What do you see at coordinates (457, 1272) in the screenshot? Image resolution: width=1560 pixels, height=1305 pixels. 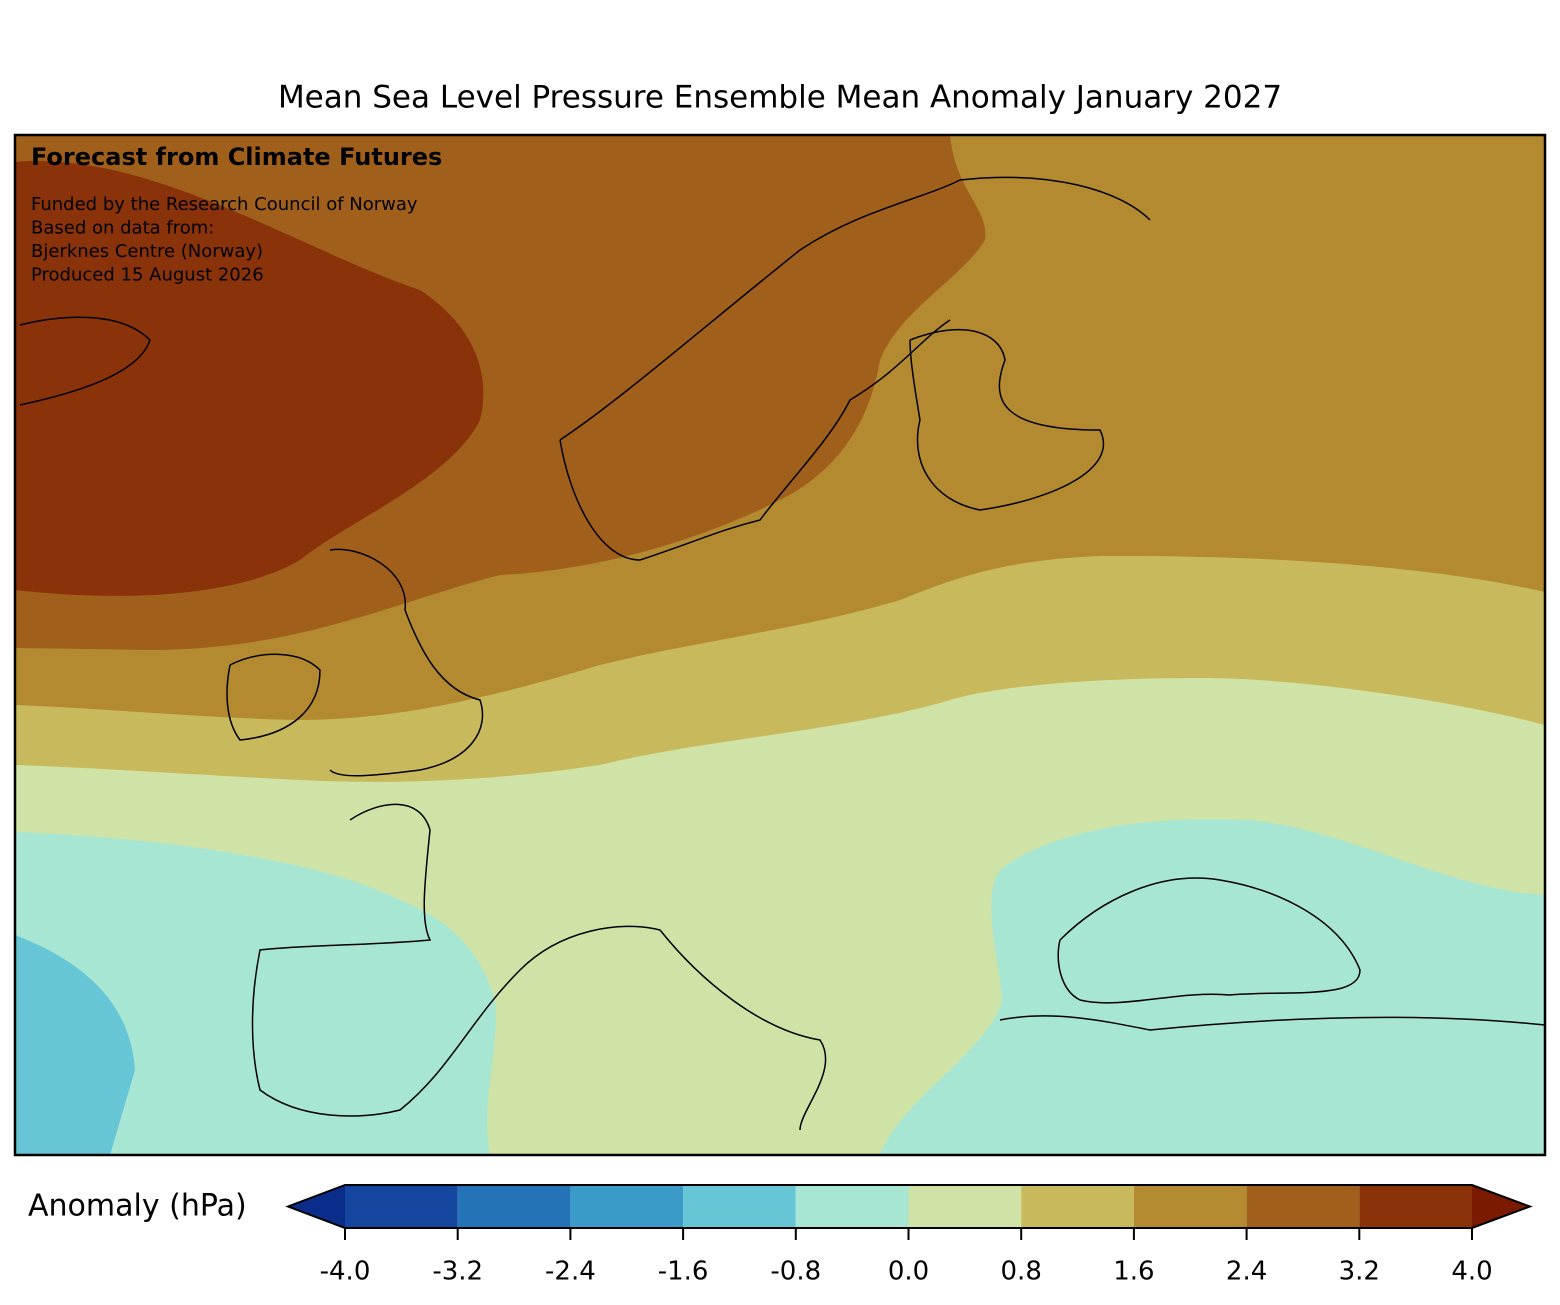 I see `colorbar-tick-label: -3.2` at bounding box center [457, 1272].